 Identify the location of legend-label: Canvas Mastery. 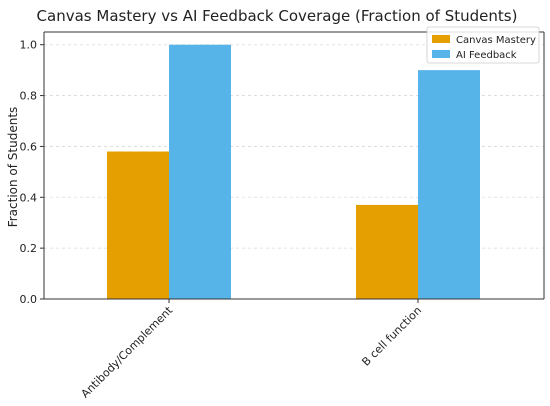
(496, 40).